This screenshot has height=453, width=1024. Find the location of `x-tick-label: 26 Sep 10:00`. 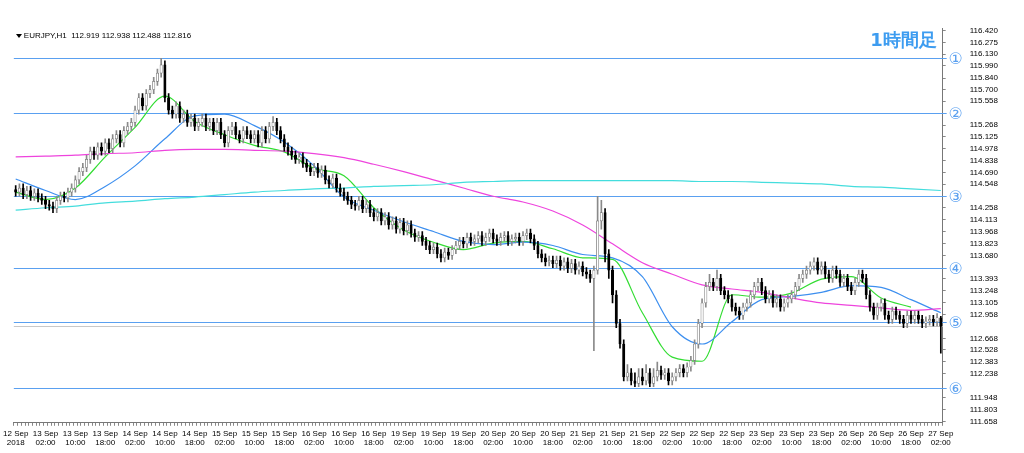

x-tick-label: 26 Sep 10:00 is located at coordinates (881, 438).